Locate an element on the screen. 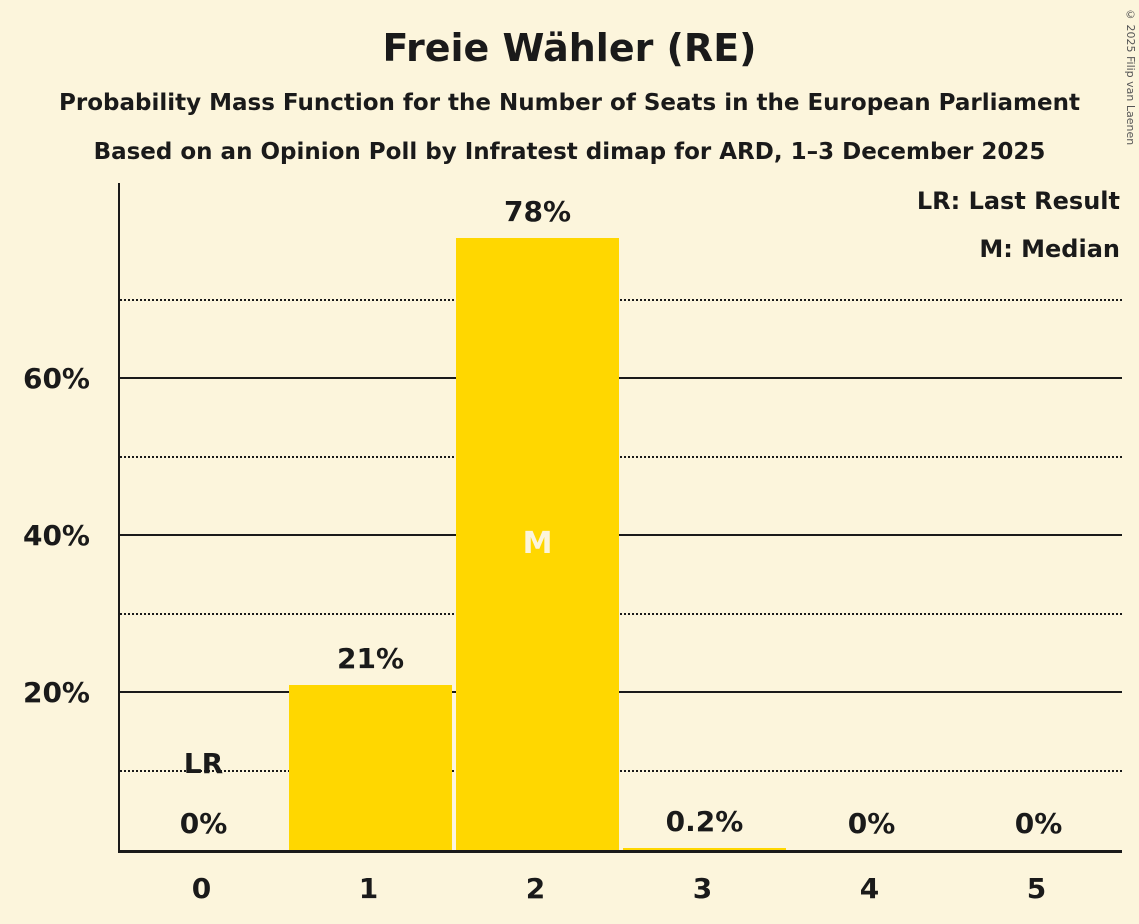 This screenshot has height=924, width=1139. x-tick-label-0: 0 is located at coordinates (201, 888).